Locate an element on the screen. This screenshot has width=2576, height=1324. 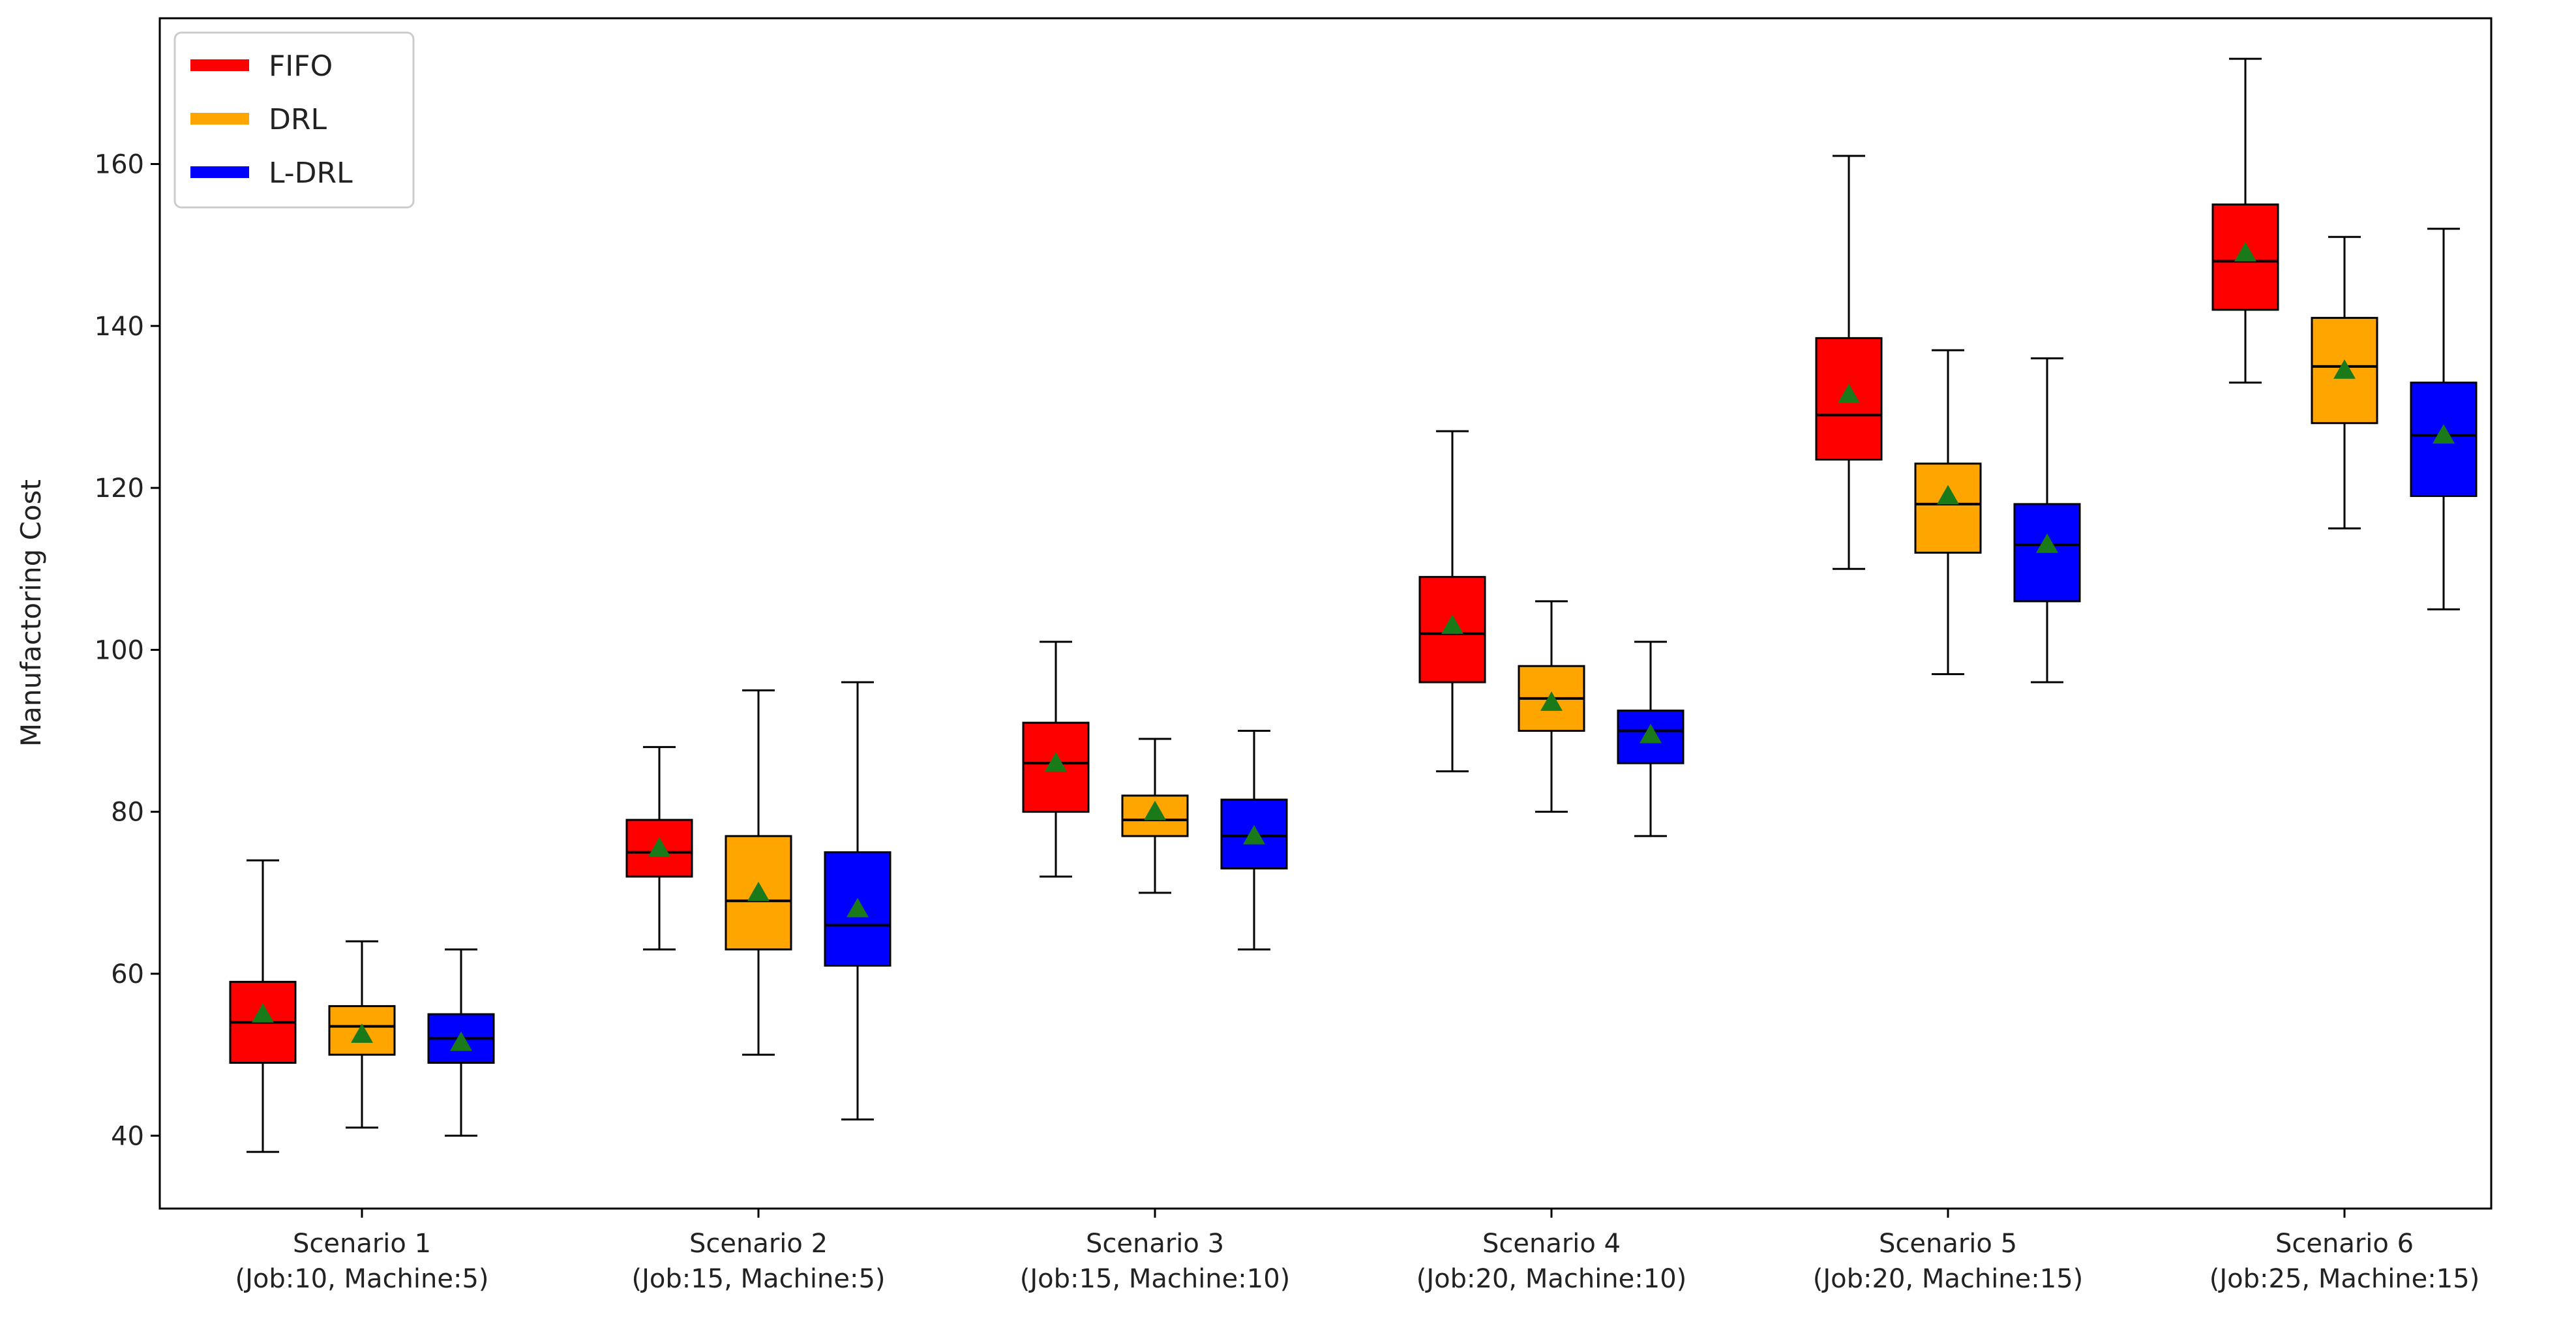
y-tick-label: 120 is located at coordinates (119, 489).